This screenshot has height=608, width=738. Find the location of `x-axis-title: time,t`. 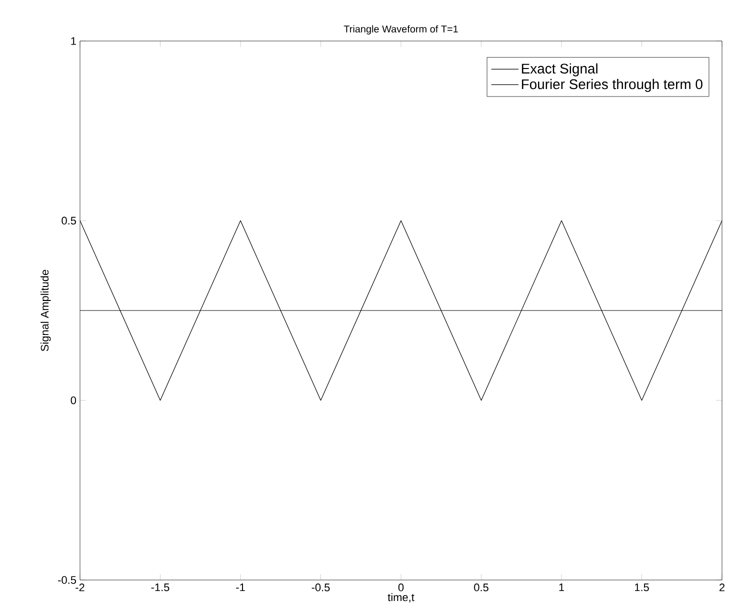

x-axis-title: time,t is located at coordinates (401, 597).